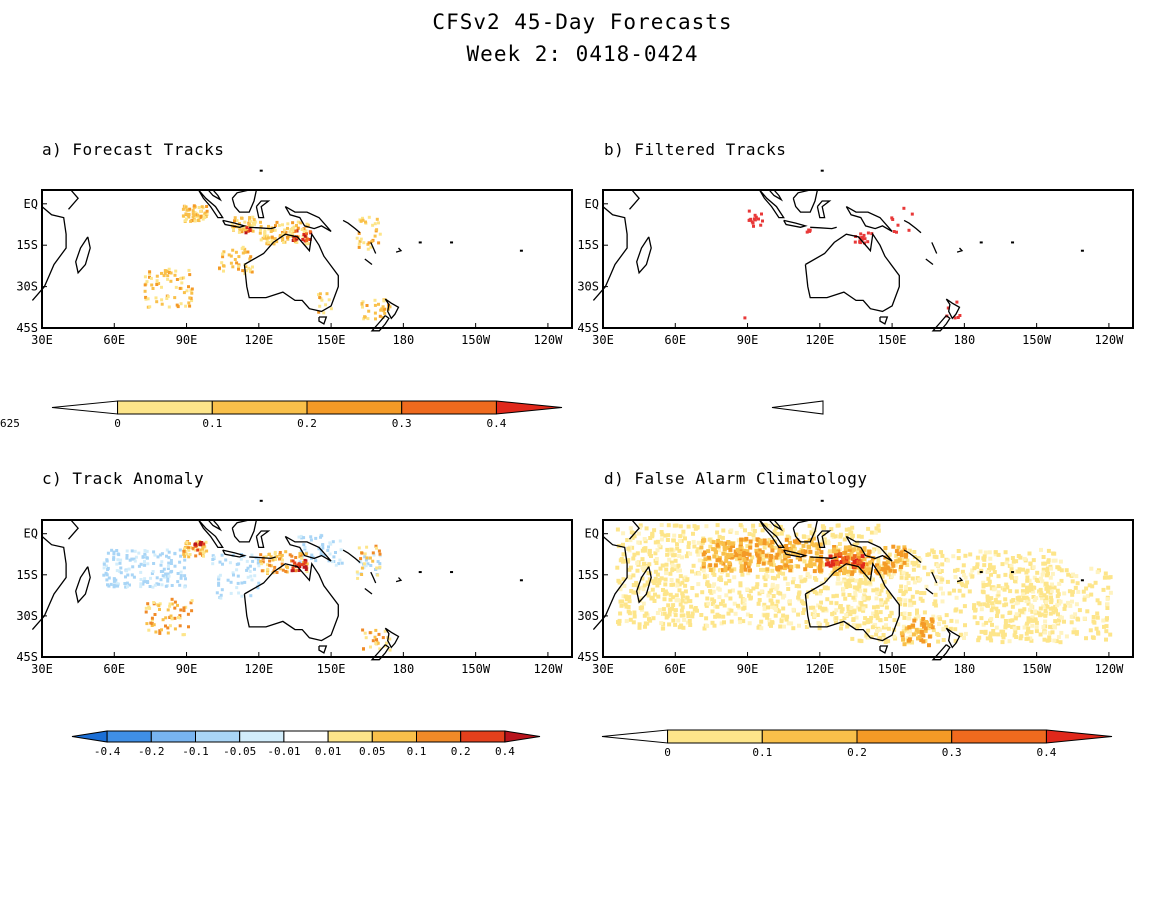  What do you see at coordinates (49, 253) in the screenshot?
I see `coastline-africa` at bounding box center [49, 253].